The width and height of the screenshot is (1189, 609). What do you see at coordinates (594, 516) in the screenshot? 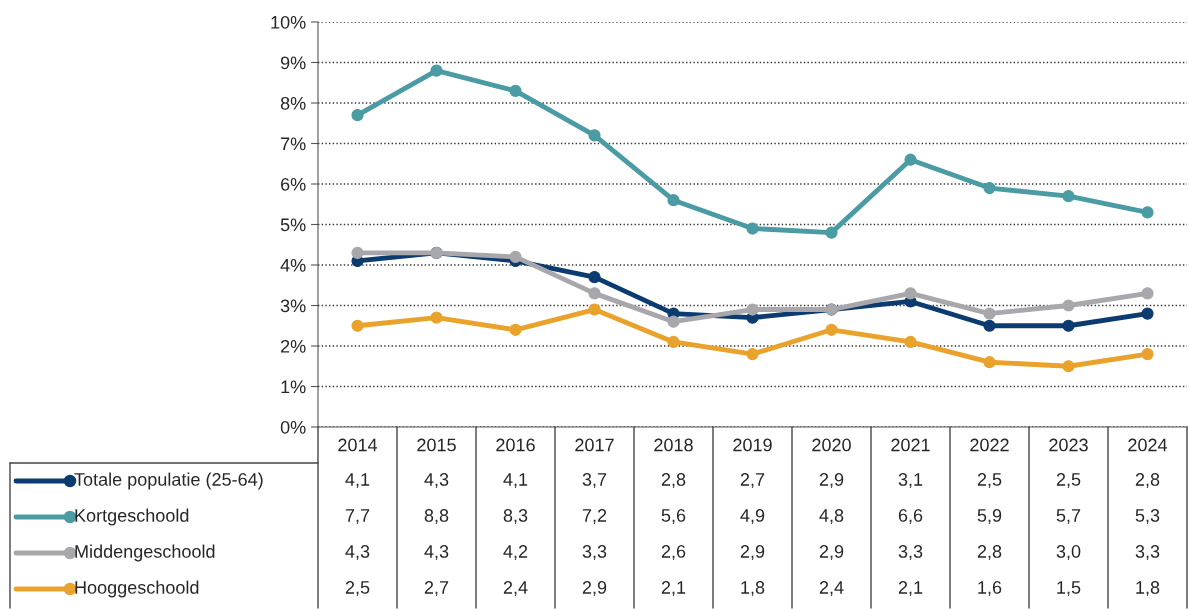
I see `data-label: 7,2` at bounding box center [594, 516].